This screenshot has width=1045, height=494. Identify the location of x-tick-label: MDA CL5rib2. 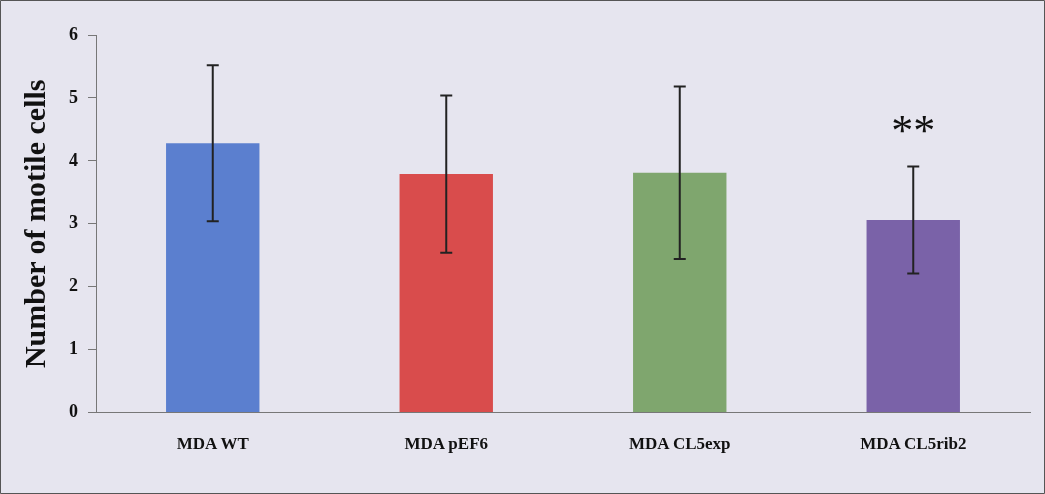
(913, 444).